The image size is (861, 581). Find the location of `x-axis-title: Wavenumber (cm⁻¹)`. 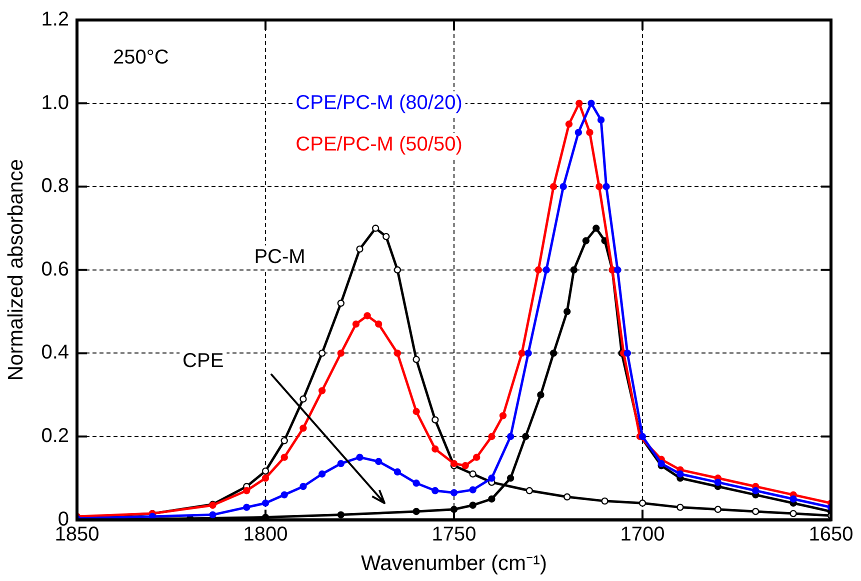

x-axis-title: Wavenumber (cm⁻¹) is located at coordinates (454, 564).